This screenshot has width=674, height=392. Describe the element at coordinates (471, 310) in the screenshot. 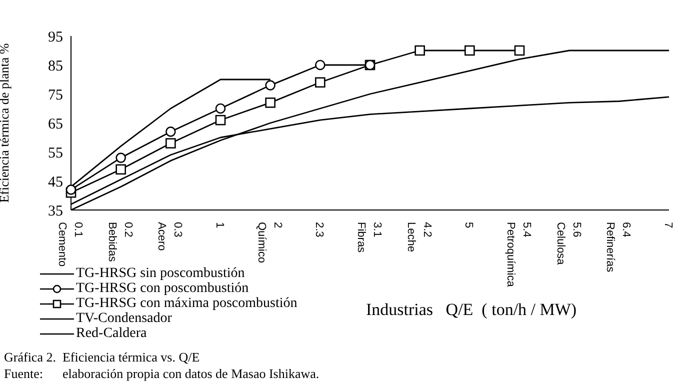

I see `x-axis-title: Industrias Q/E ( ton/h / MW)` at that location.